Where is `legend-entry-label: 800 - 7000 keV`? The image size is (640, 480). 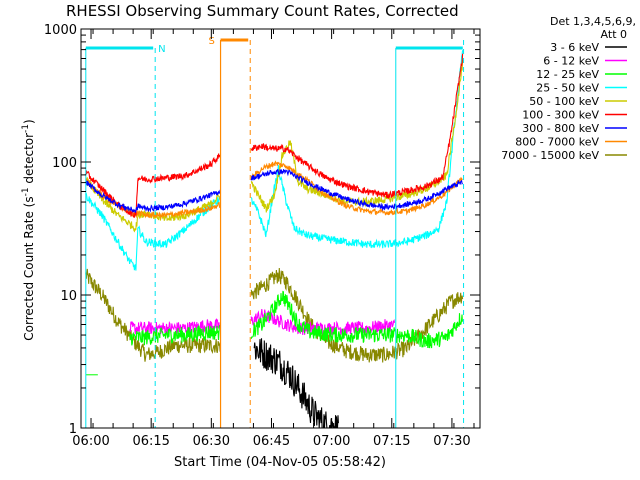
legend-entry-label: 800 - 7000 keV is located at coordinates (557, 142).